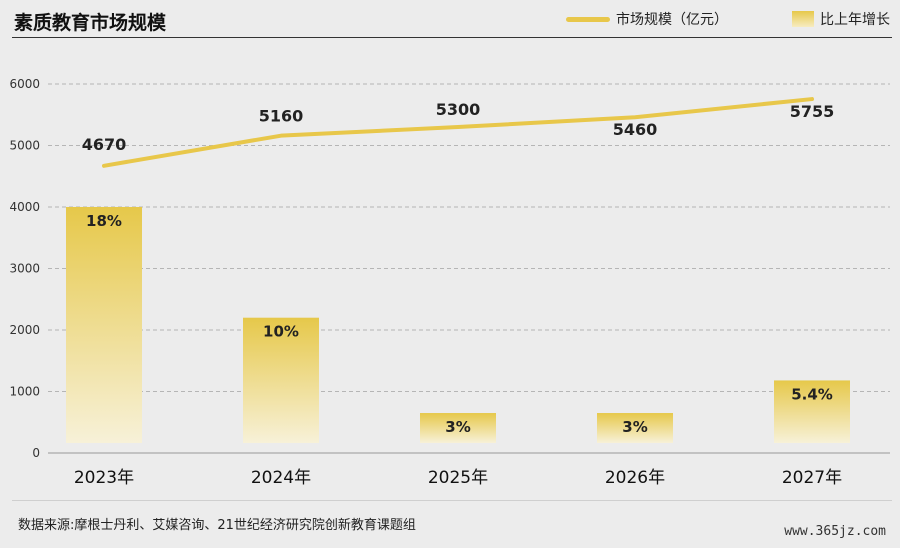 This screenshot has width=900, height=548. I want to click on chart-legend: 市场规模（亿元） 比上年增长, so click(728, 19).